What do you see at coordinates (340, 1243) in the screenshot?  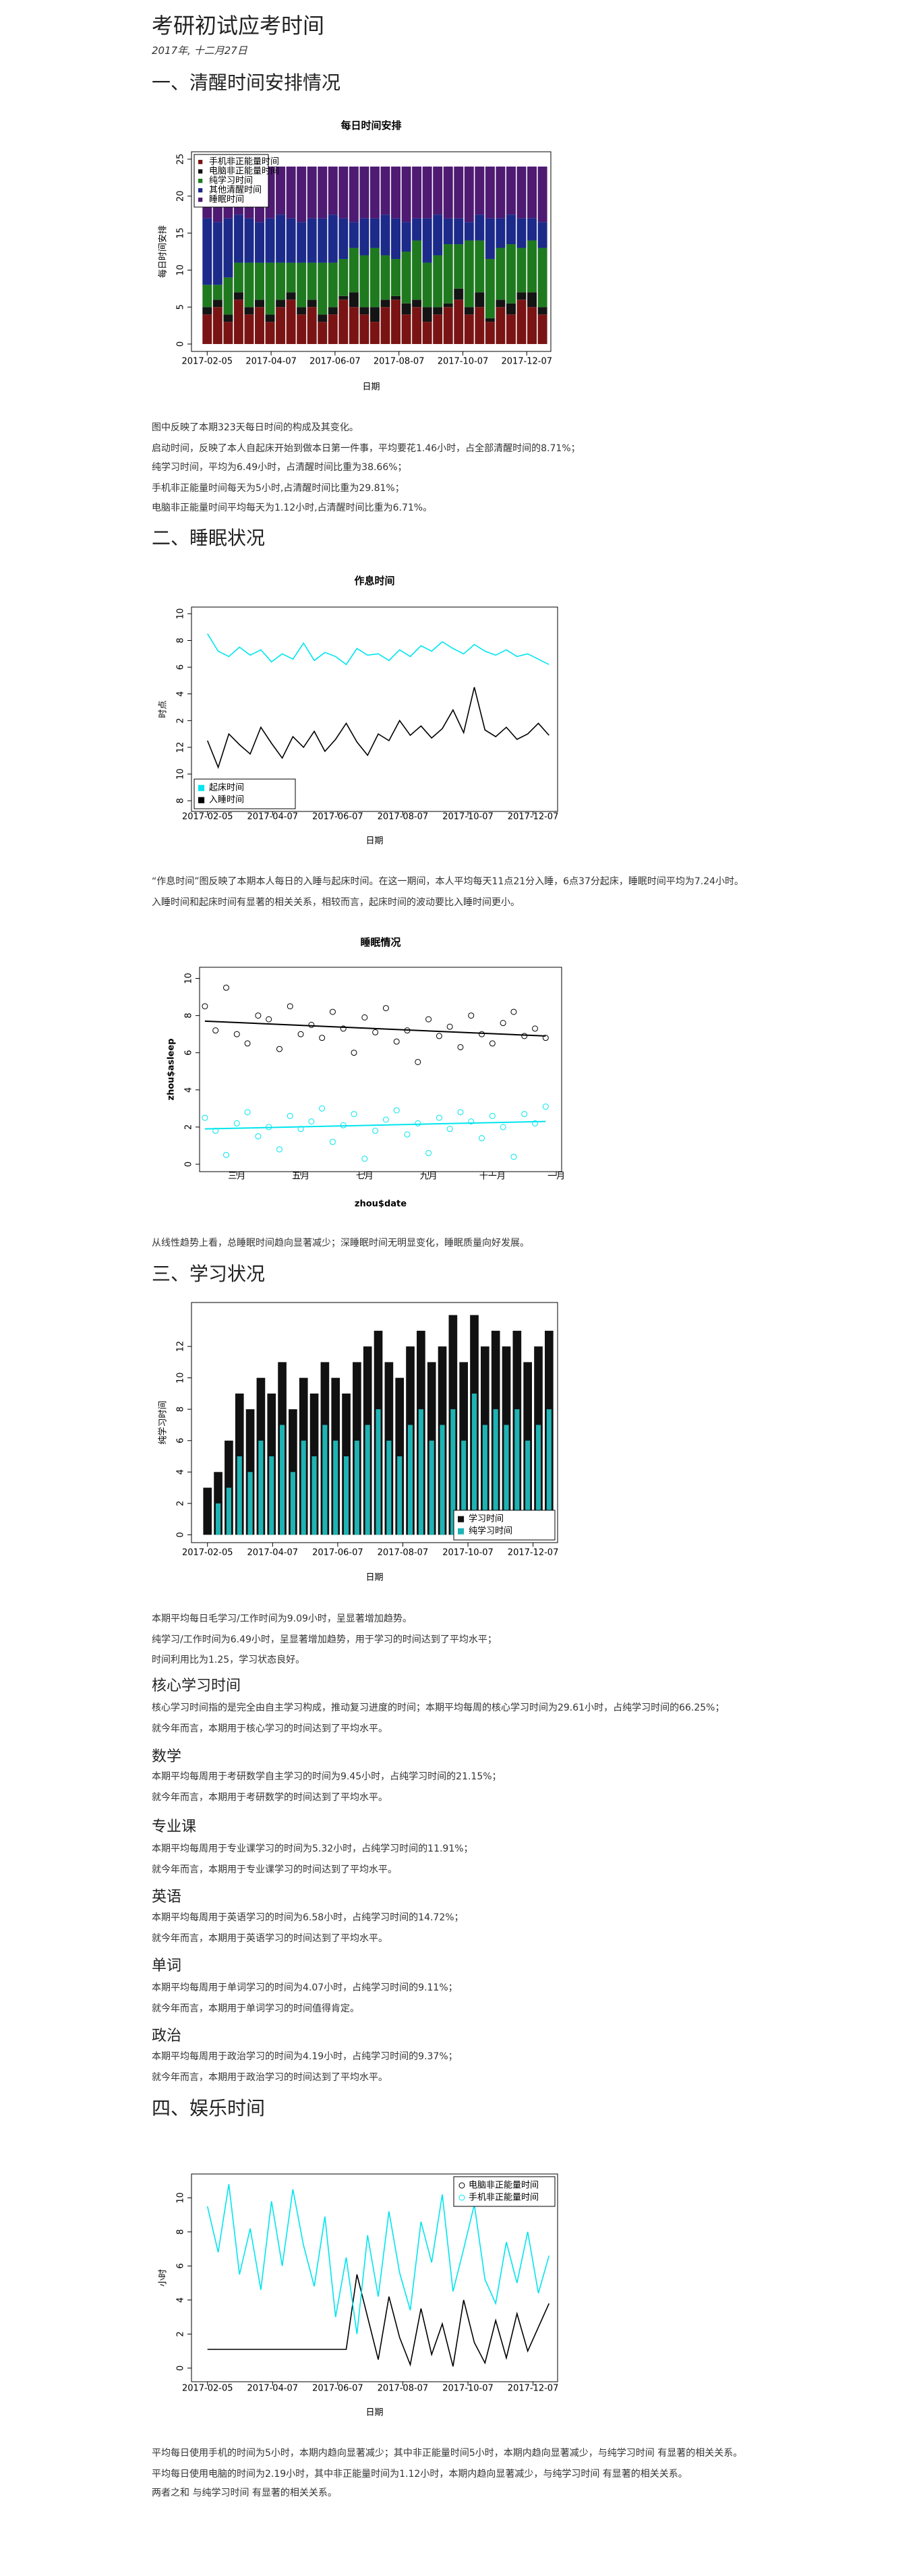 I see `paragraph: 从线性趋势上看，总睡眠时间趋向显著减少；深睡眠时间无明显变化，睡眠质量向好发展。` at bounding box center [340, 1243].